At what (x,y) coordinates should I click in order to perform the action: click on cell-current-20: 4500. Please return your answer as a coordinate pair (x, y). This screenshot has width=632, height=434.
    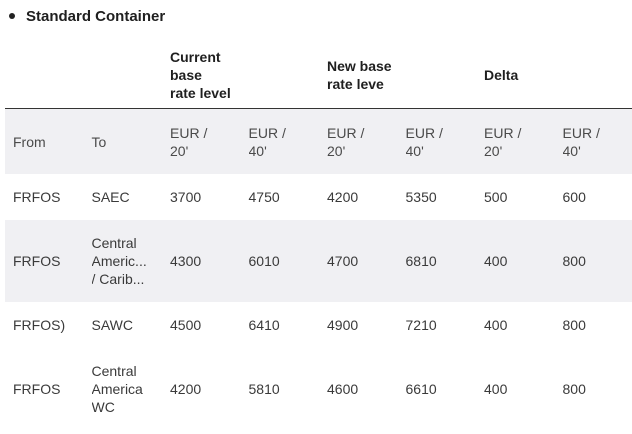
    Looking at the image, I should click on (186, 325).